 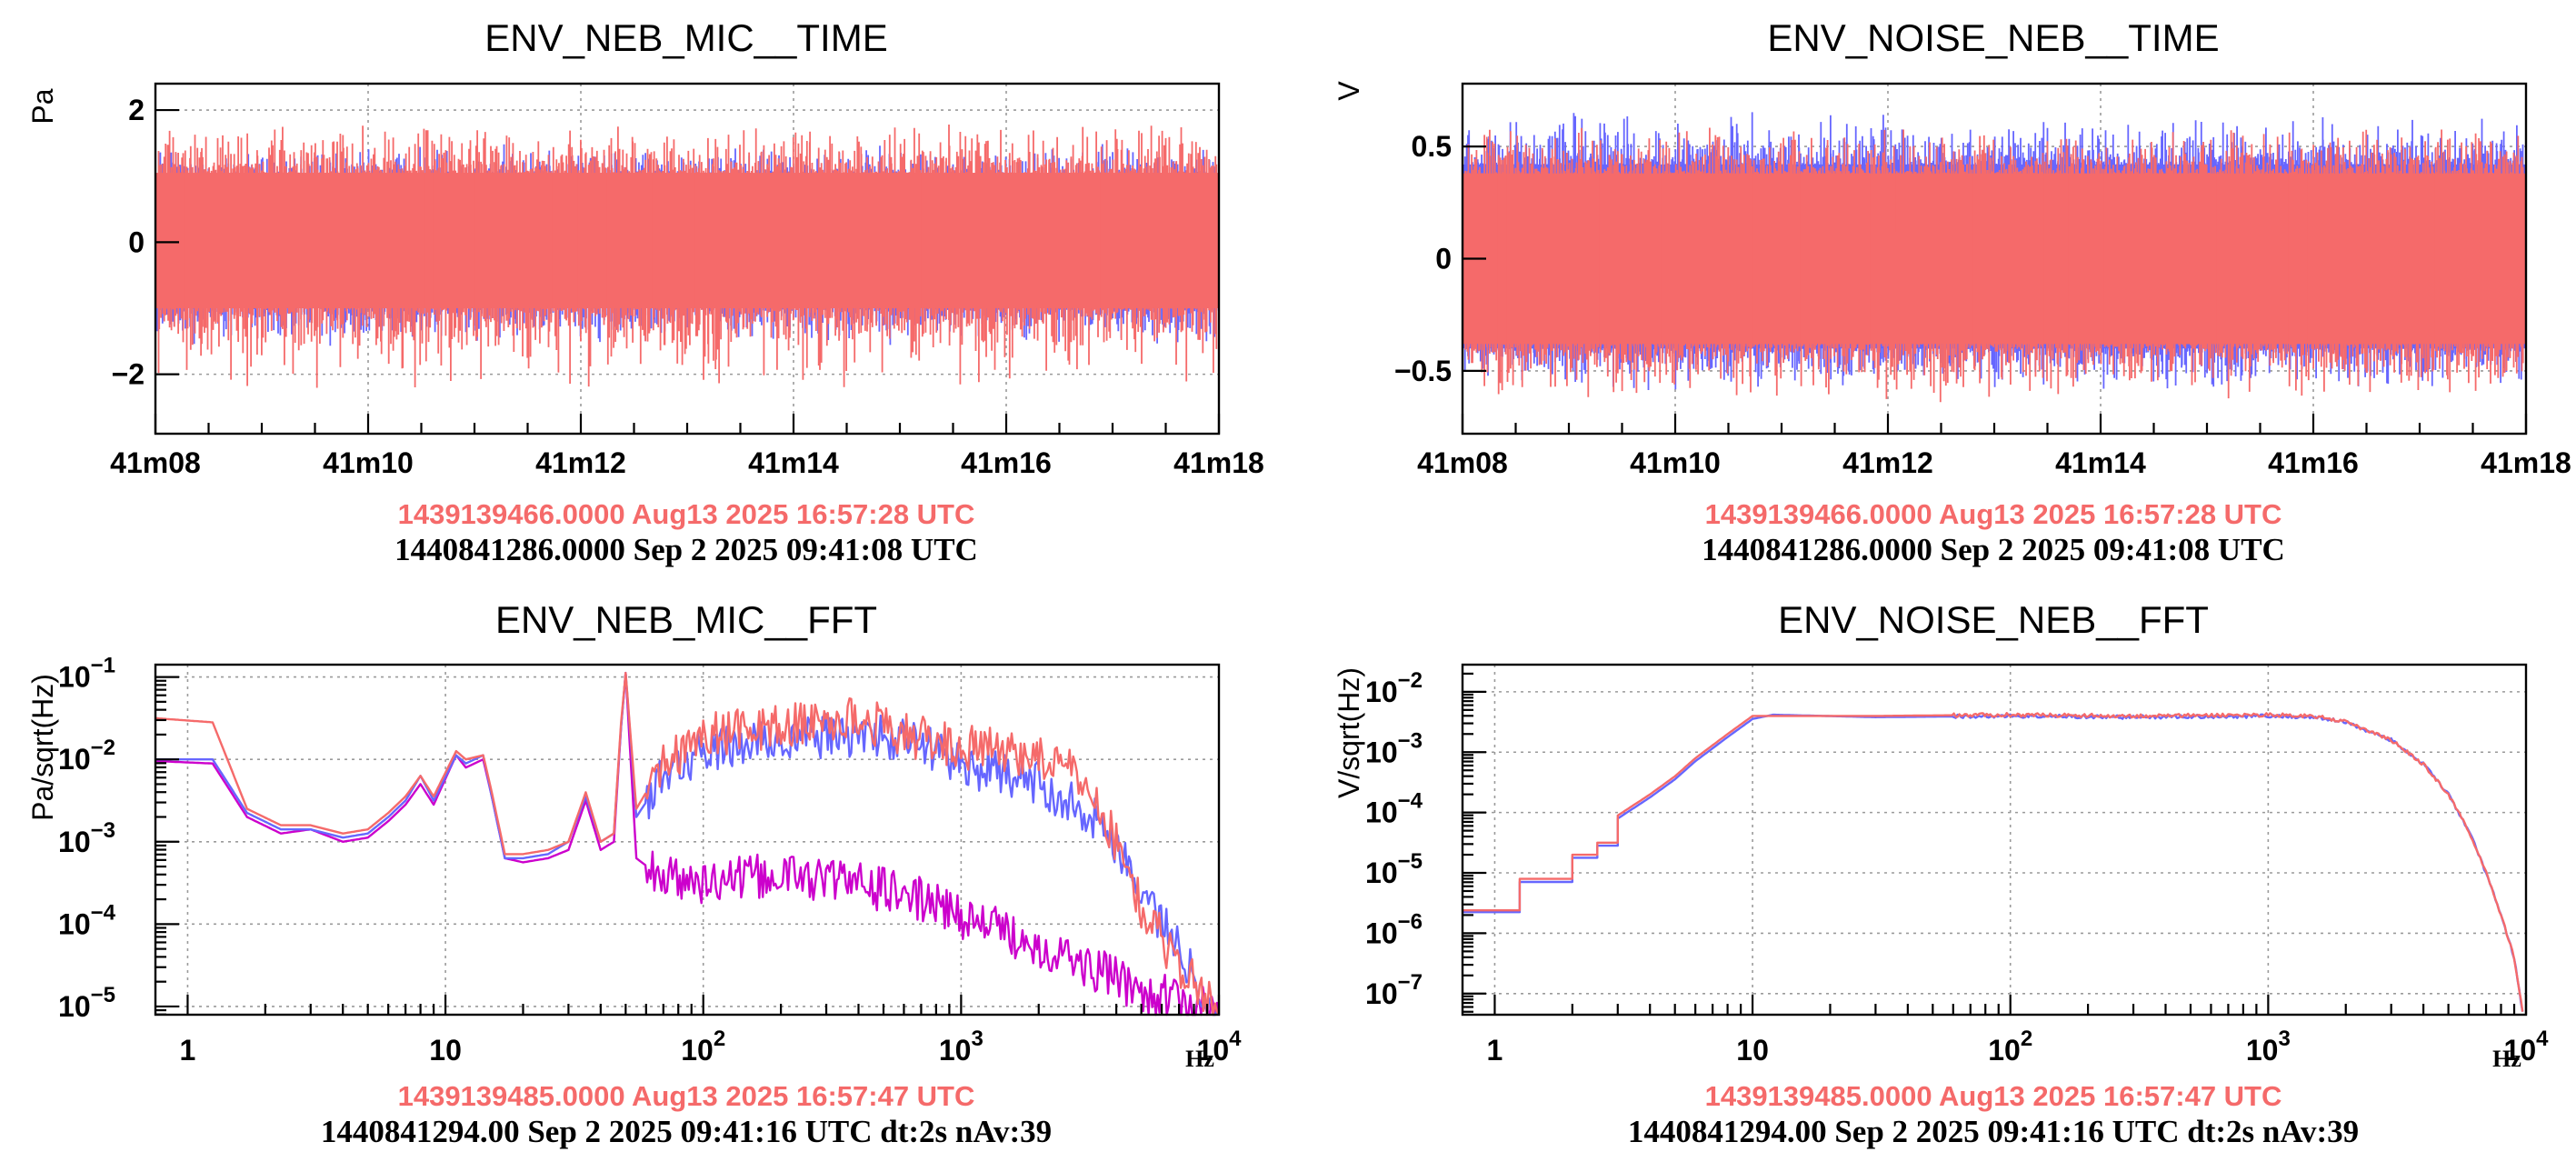 I want to click on chart-title: ENV_NOISE_NEB__FFT, so click(x=1994, y=619).